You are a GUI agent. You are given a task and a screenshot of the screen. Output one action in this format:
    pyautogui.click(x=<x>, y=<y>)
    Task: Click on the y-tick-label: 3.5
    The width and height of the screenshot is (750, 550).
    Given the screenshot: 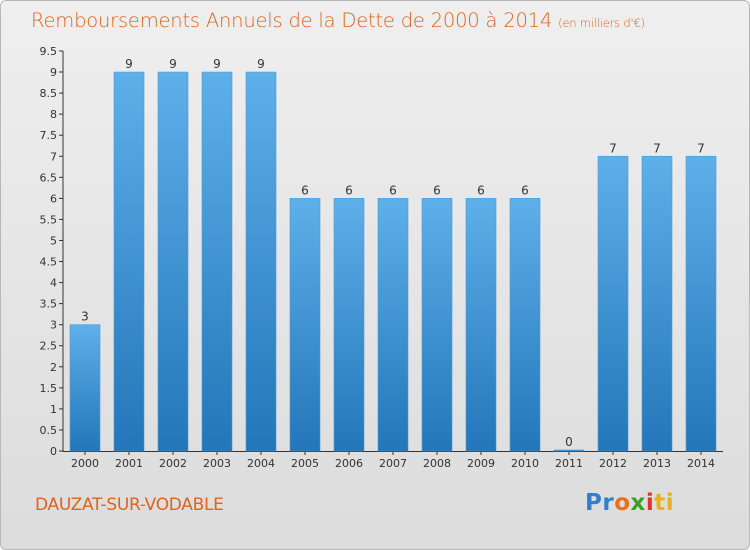 What is the action you would take?
    pyautogui.click(x=49, y=304)
    